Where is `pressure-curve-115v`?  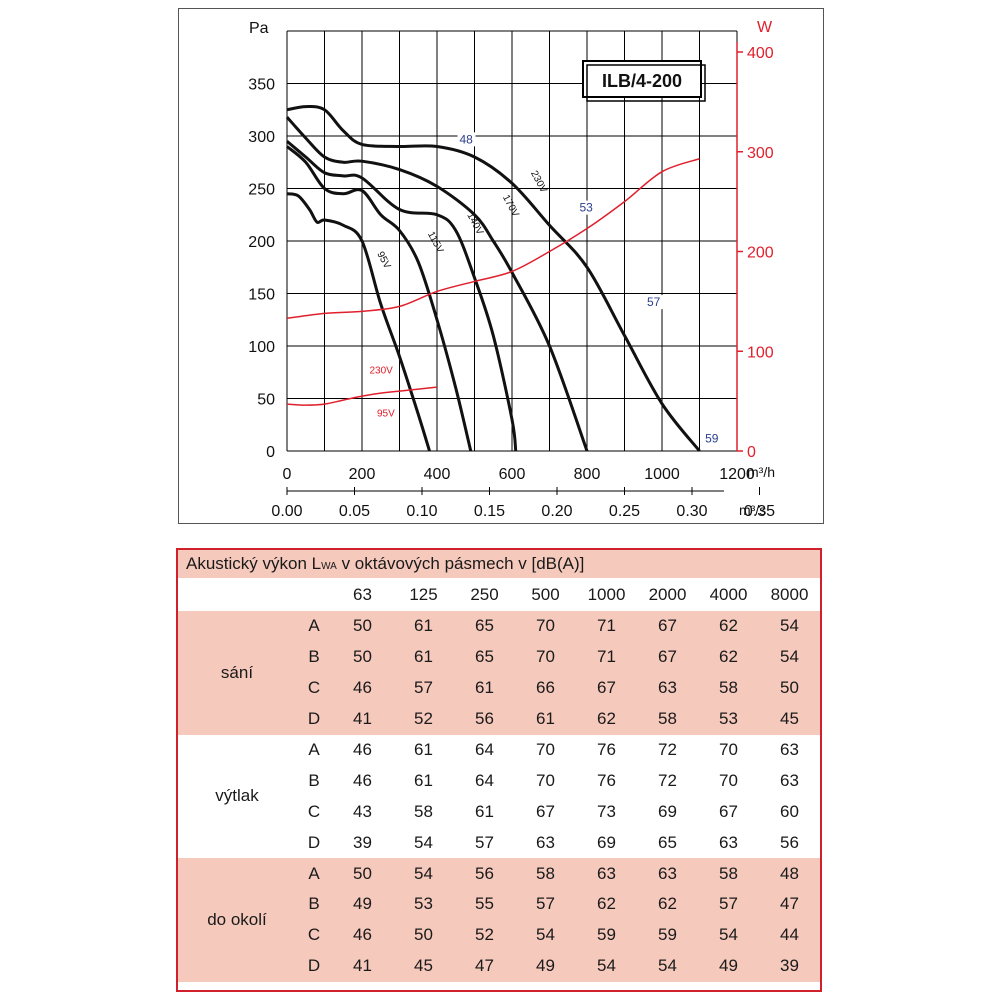
pressure-curve-115v is located at coordinates (379, 298).